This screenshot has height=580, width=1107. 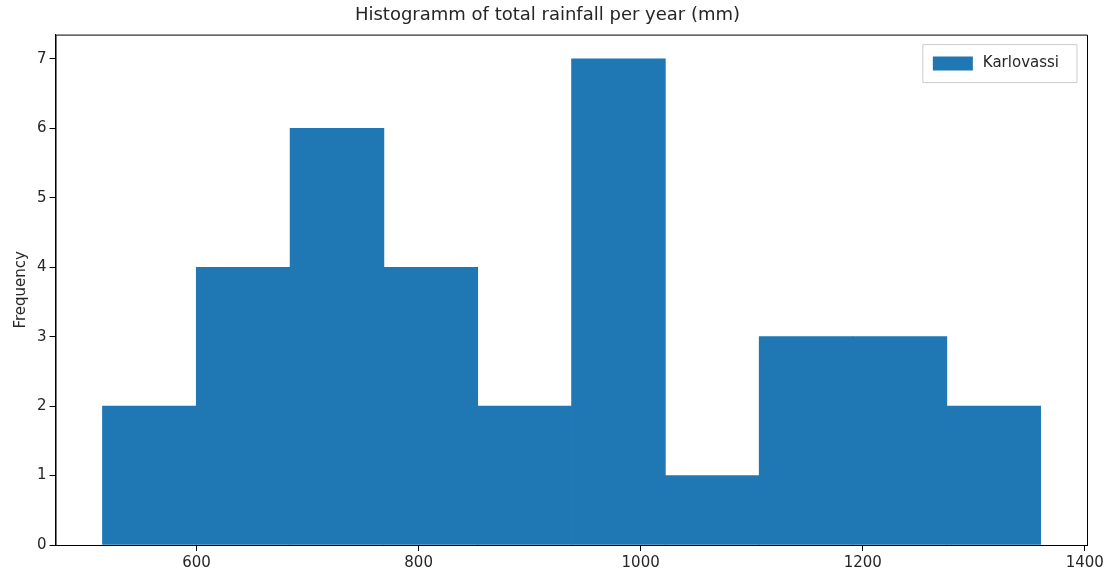 I want to click on y-tick-label: 1, so click(x=42, y=474).